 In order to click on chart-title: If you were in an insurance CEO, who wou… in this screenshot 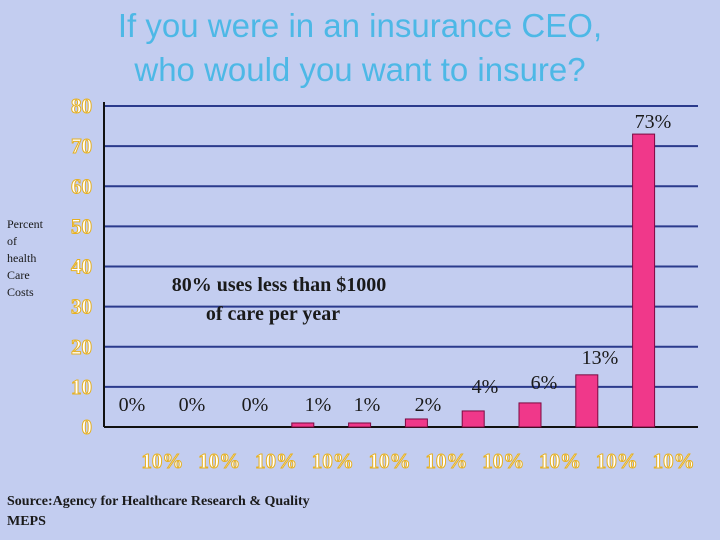, I will do `click(360, 48)`.